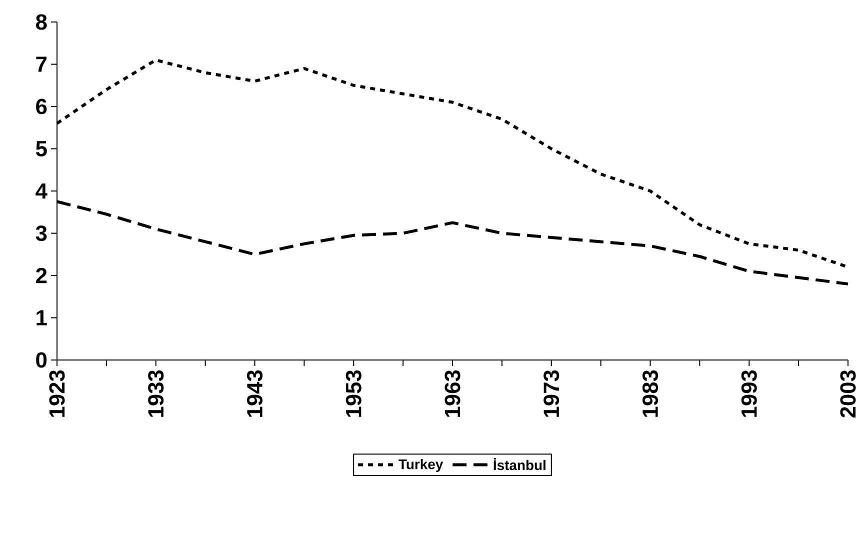 The height and width of the screenshot is (538, 863). I want to click on x-tick-label: 1983, so click(650, 393).